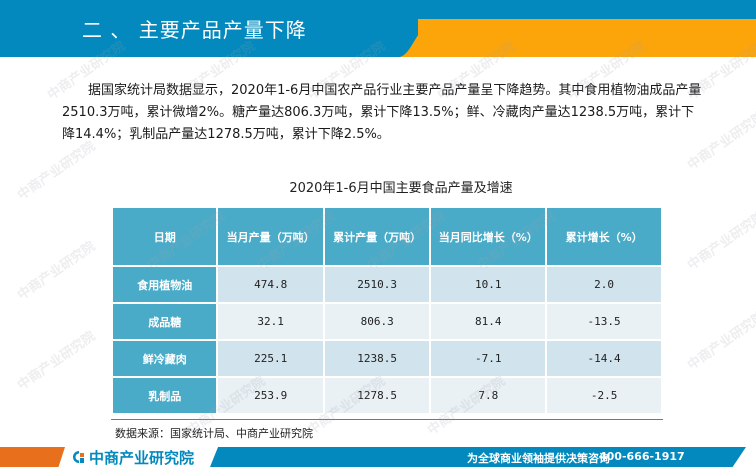  Describe the element at coordinates (164, 358) in the screenshot. I see `row-label: 鲜冷藏肉` at that location.